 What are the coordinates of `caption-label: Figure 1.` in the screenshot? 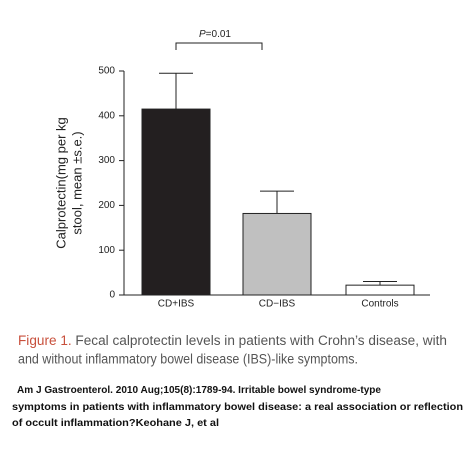 It's located at (45, 340).